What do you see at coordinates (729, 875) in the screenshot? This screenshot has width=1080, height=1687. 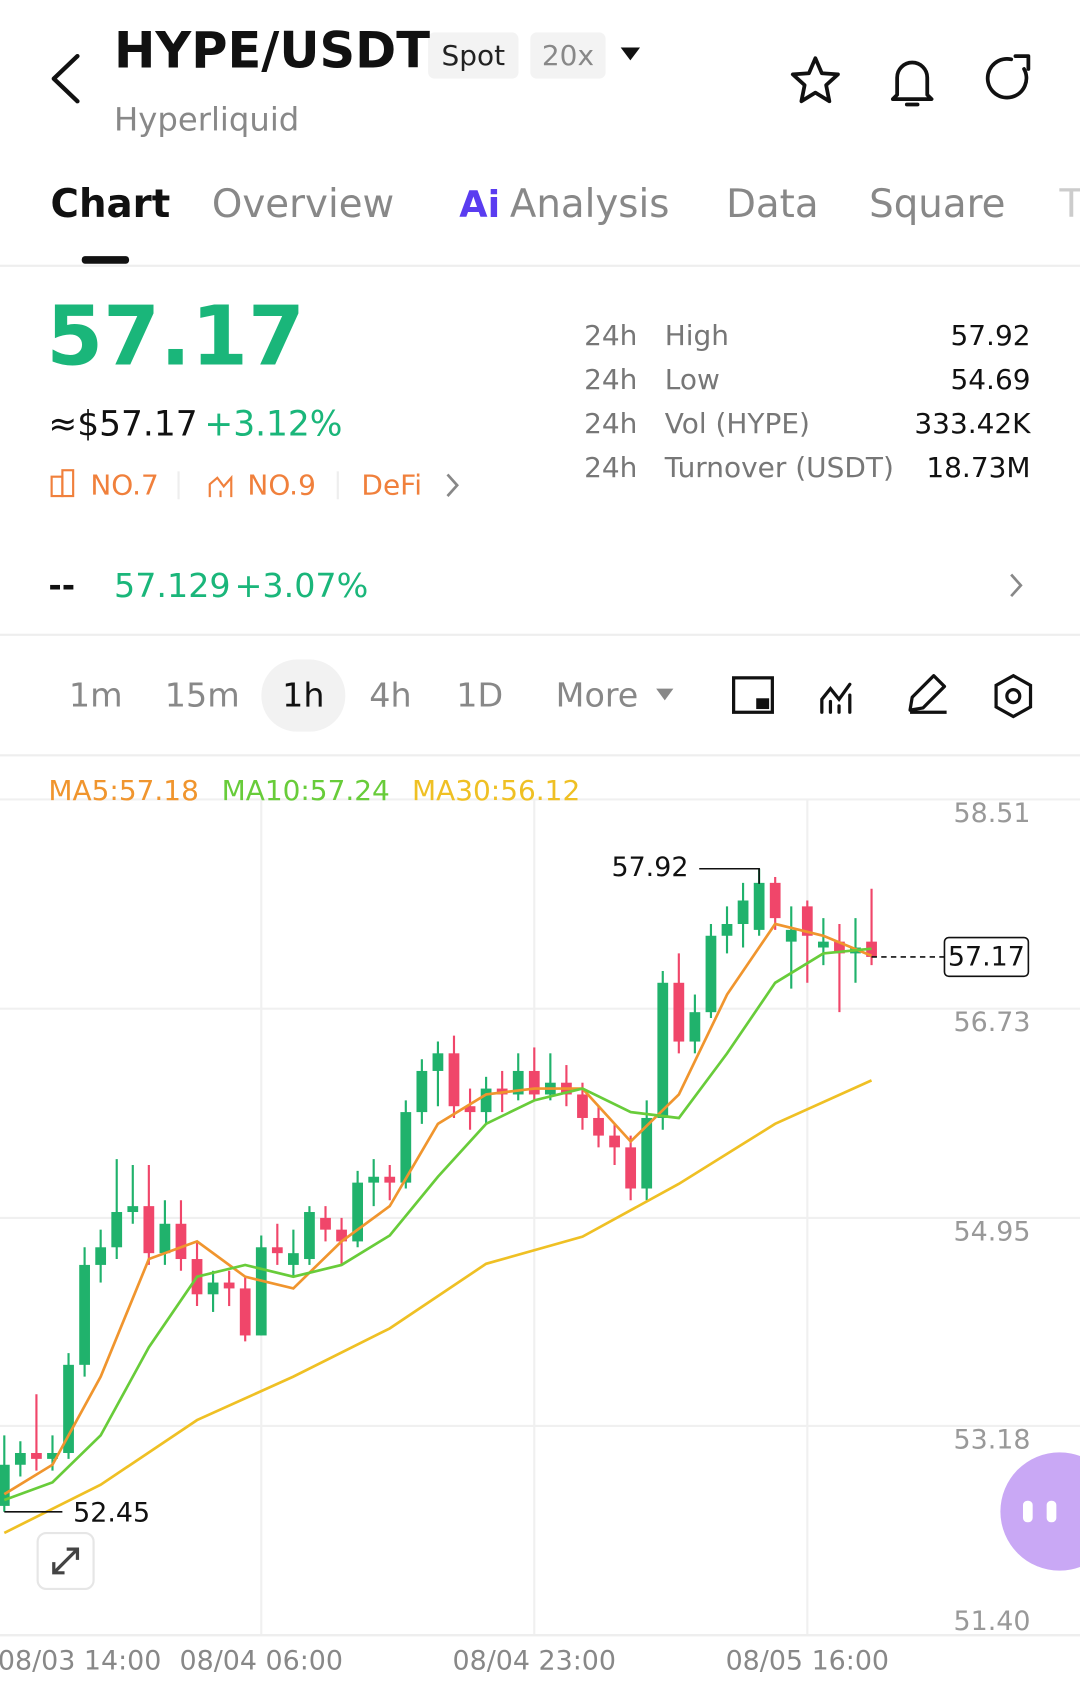 I see `high-pointer` at bounding box center [729, 875].